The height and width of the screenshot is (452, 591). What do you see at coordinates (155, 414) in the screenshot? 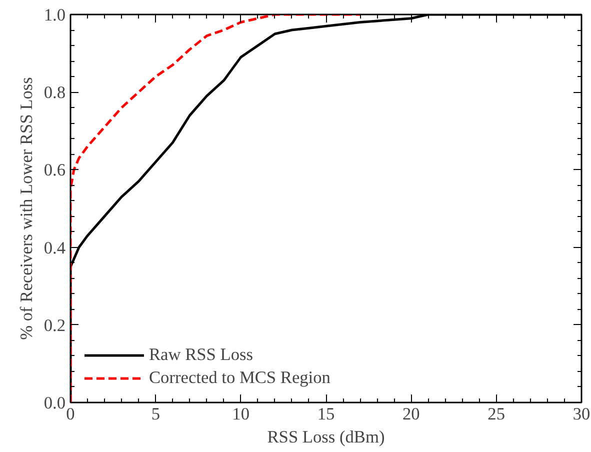
I see `x-tick-label: 5` at bounding box center [155, 414].